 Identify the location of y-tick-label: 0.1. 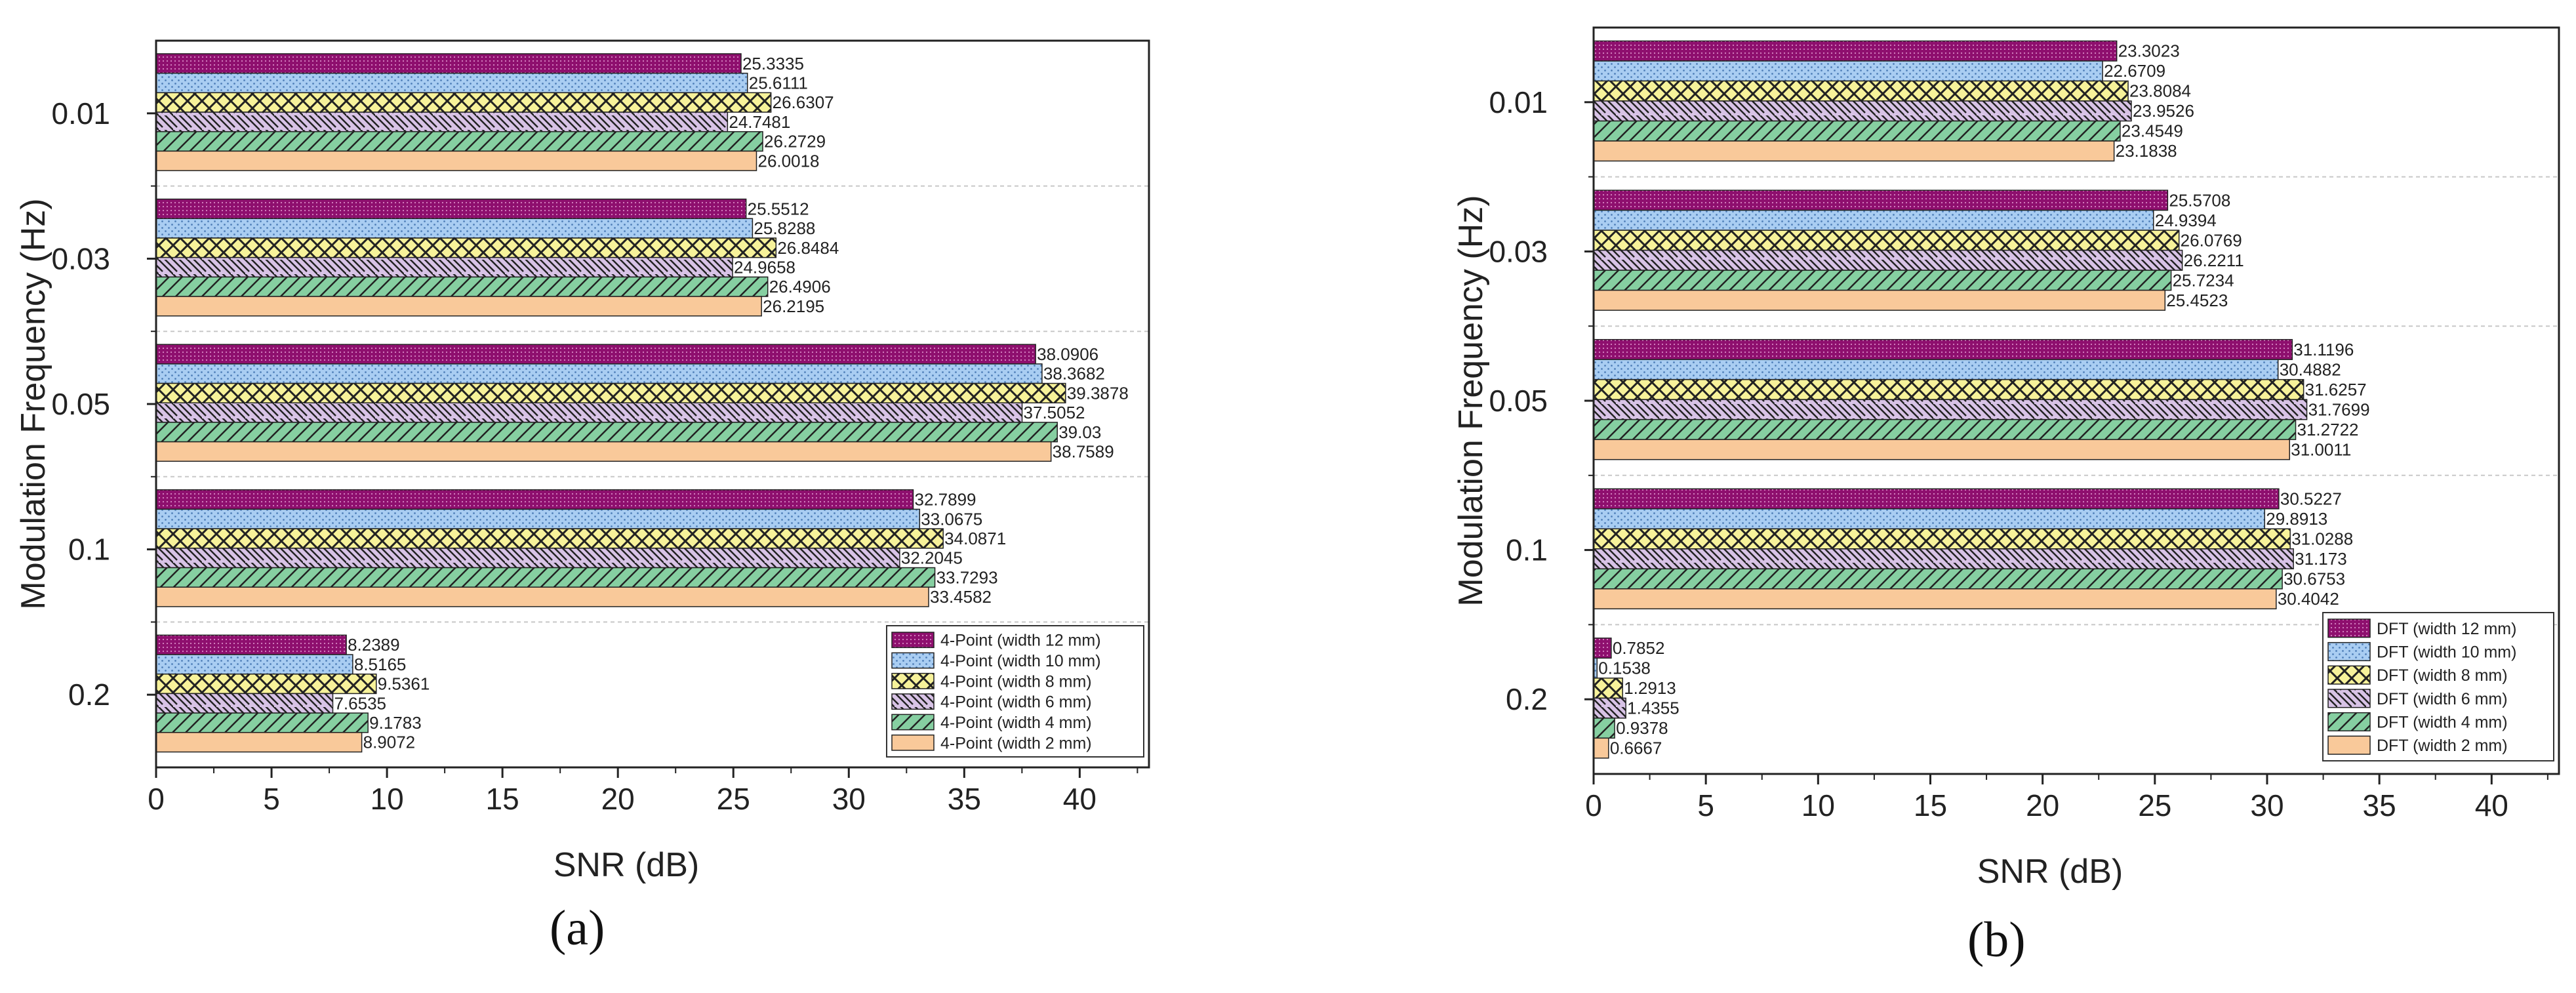
(89, 550).